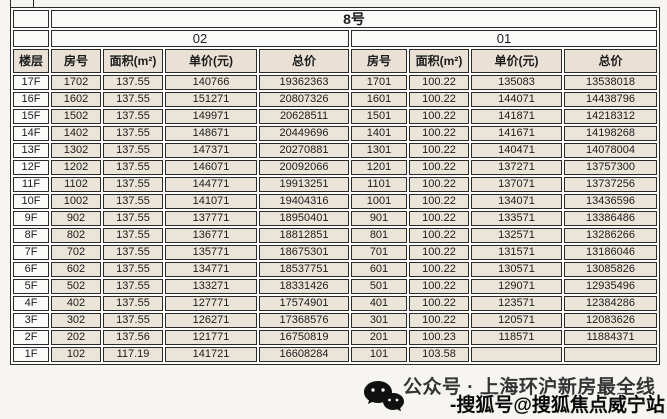 The width and height of the screenshot is (667, 419). I want to click on value-cell: 18537751, so click(304, 269).